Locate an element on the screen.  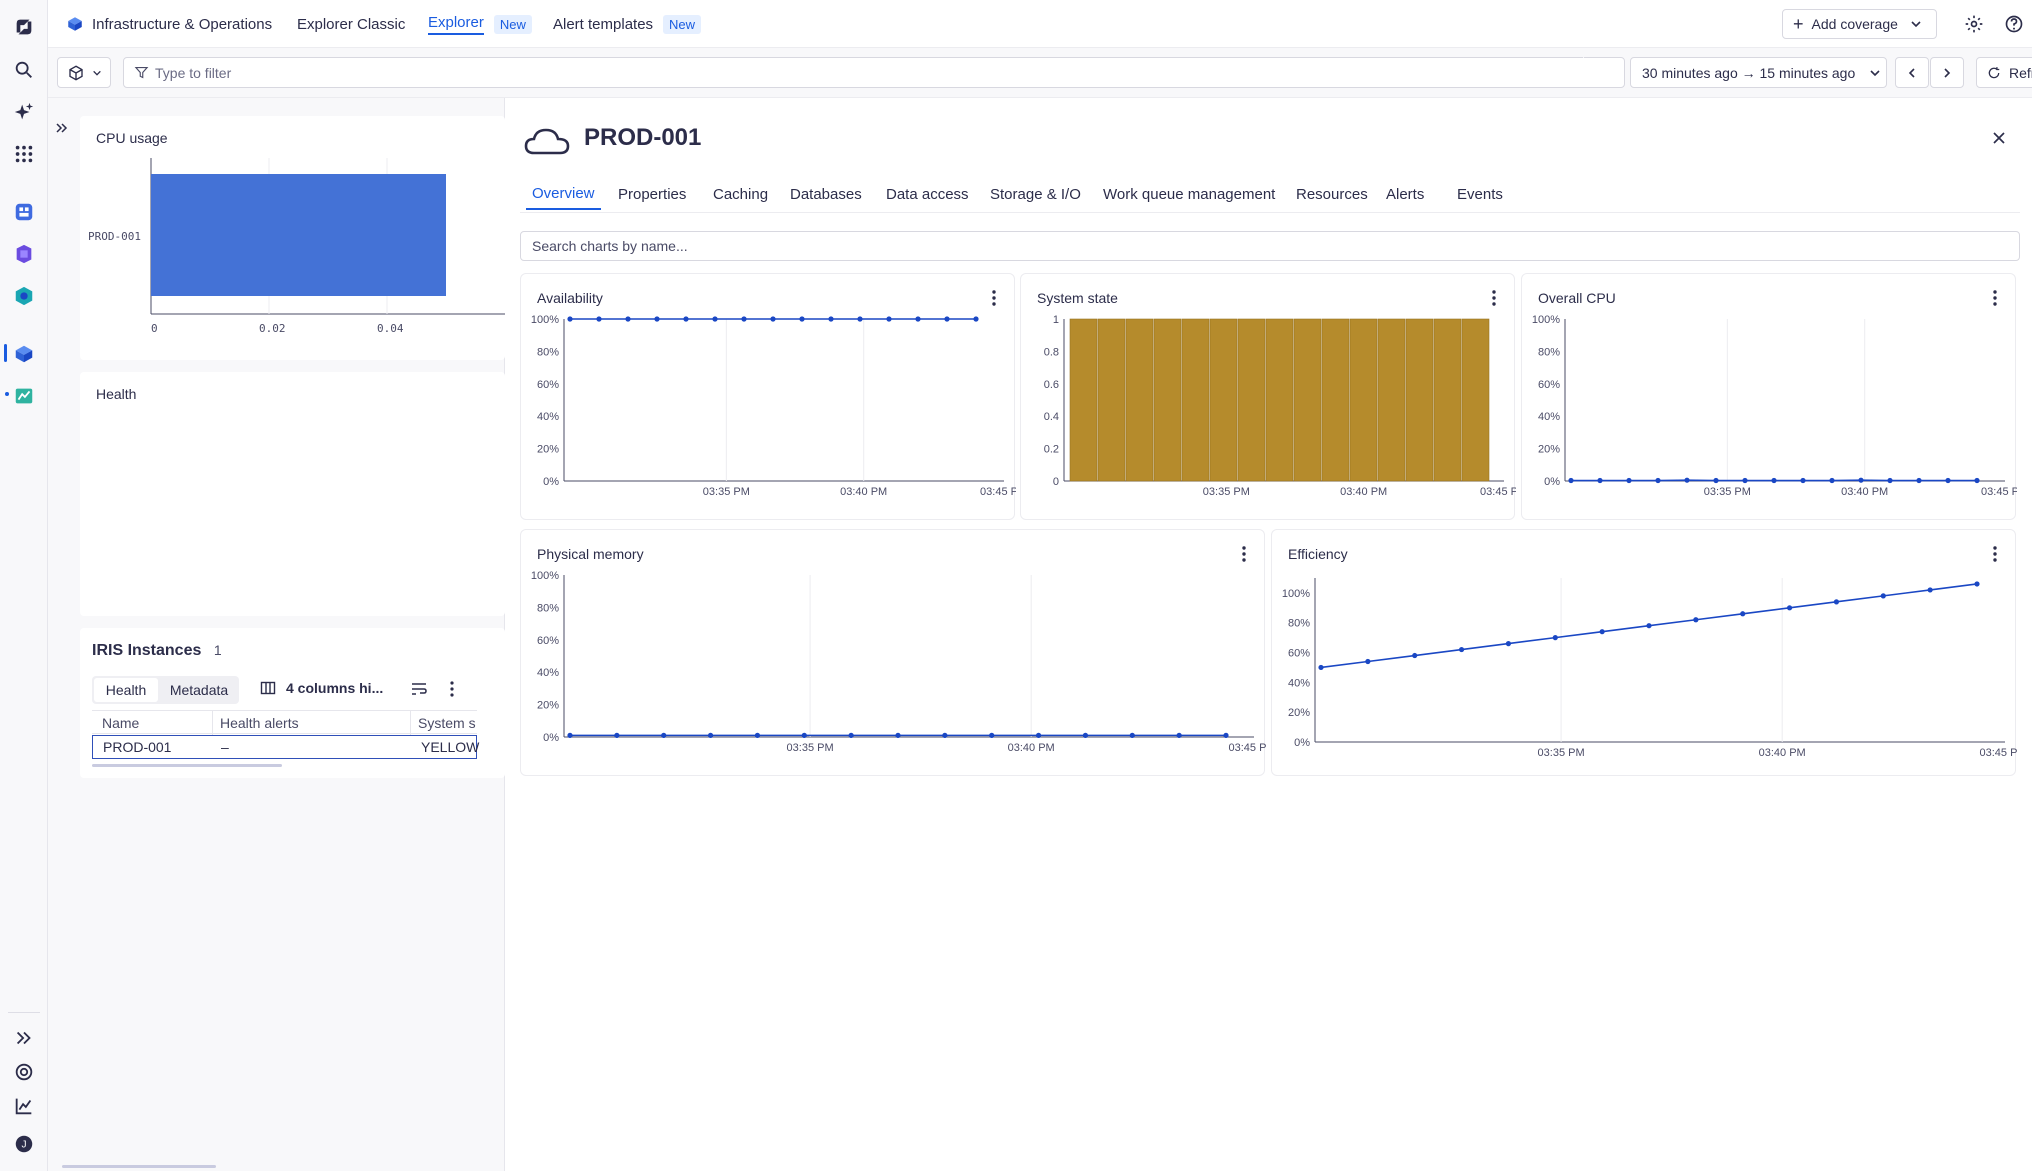
add-coverage-button: + Add coverage is located at coordinates (1859, 24).